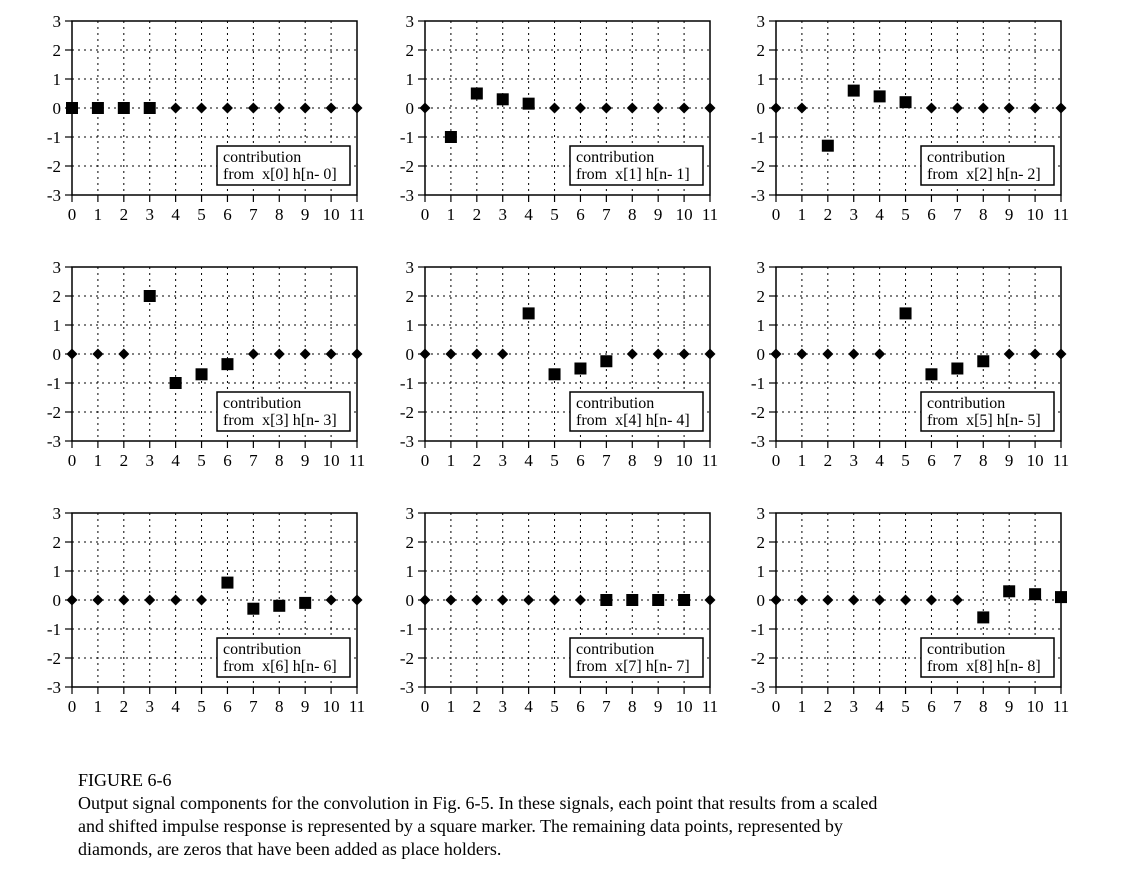  I want to click on legend-box, so click(283, 657).